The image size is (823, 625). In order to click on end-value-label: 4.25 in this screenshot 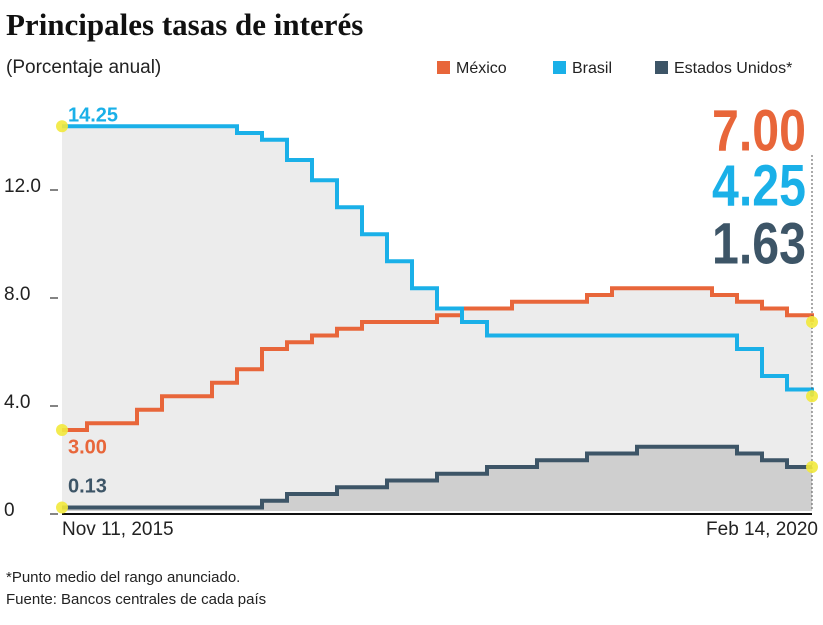, I will do `click(759, 185)`.